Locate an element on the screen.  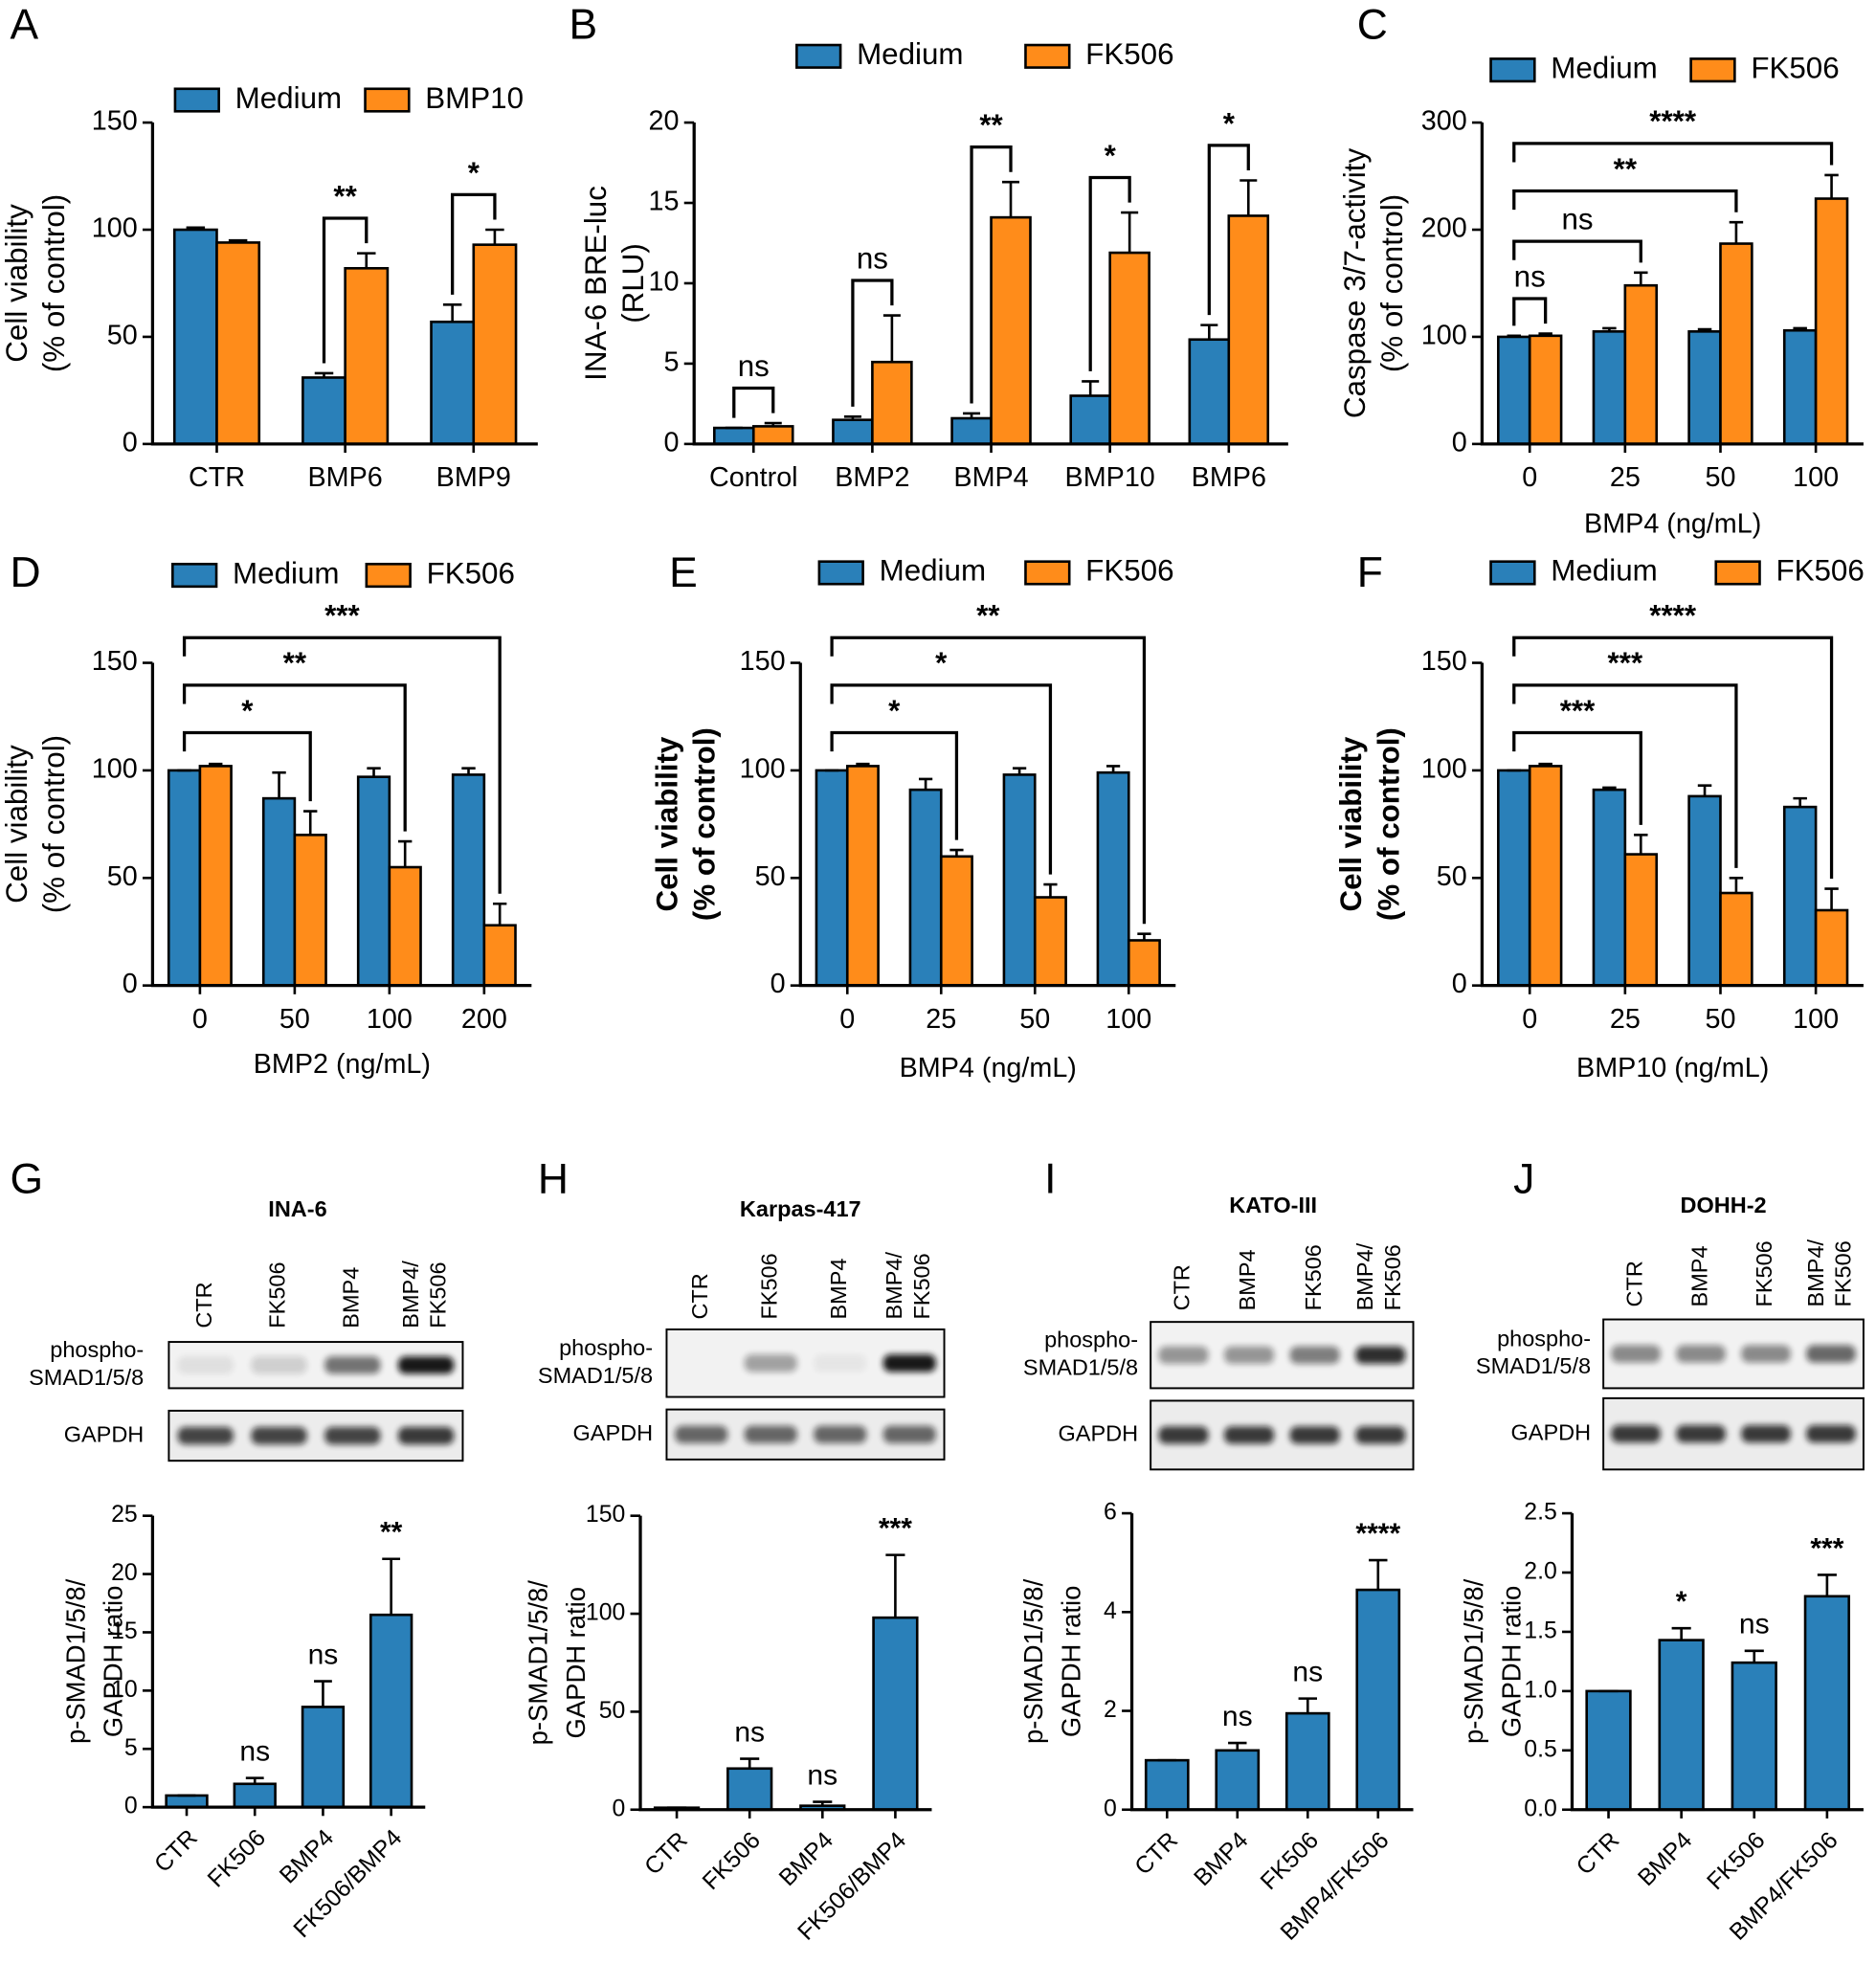
legend-swatch is located at coordinates (387, 100).